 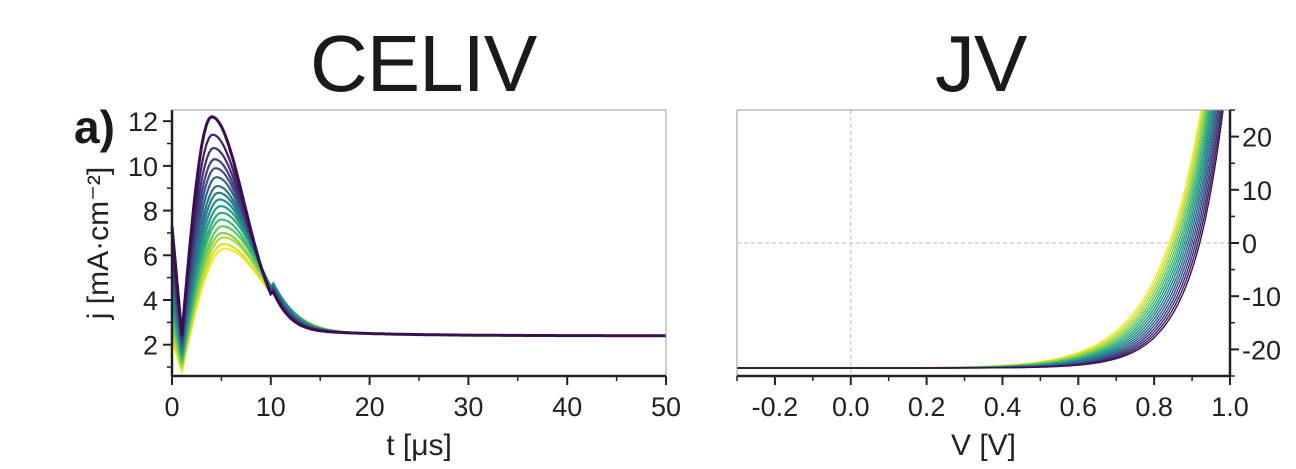 I want to click on celiv-x-tick-label: 20, so click(x=370, y=407).